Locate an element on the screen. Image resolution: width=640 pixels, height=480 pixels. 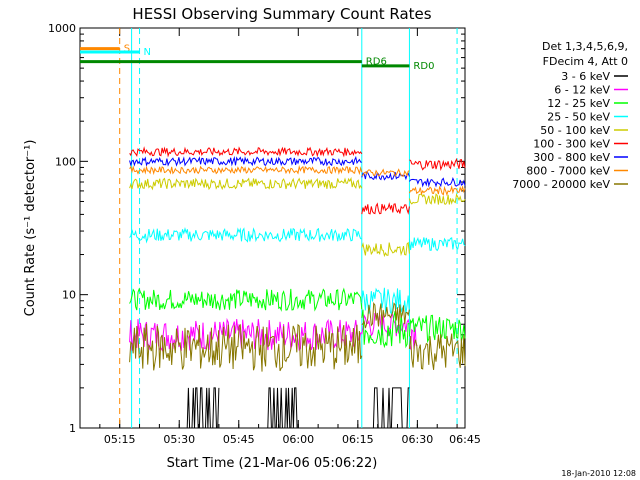
y-tick-label: 1 is located at coordinates (72, 428).